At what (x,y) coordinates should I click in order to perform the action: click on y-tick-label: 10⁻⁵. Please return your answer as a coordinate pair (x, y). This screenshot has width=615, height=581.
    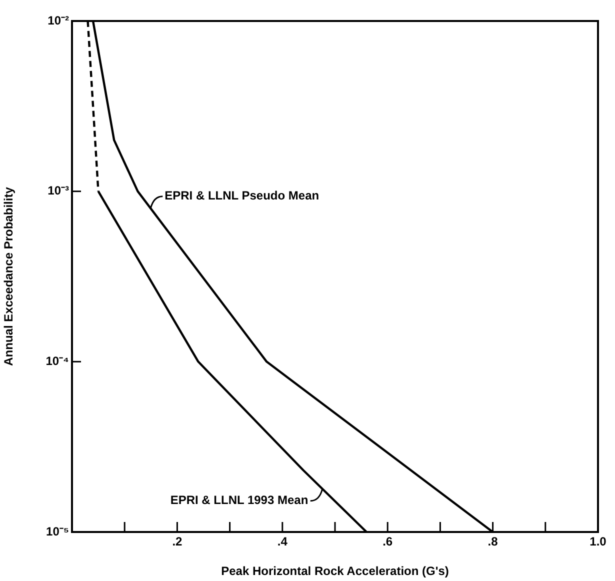
    Looking at the image, I should click on (57, 531).